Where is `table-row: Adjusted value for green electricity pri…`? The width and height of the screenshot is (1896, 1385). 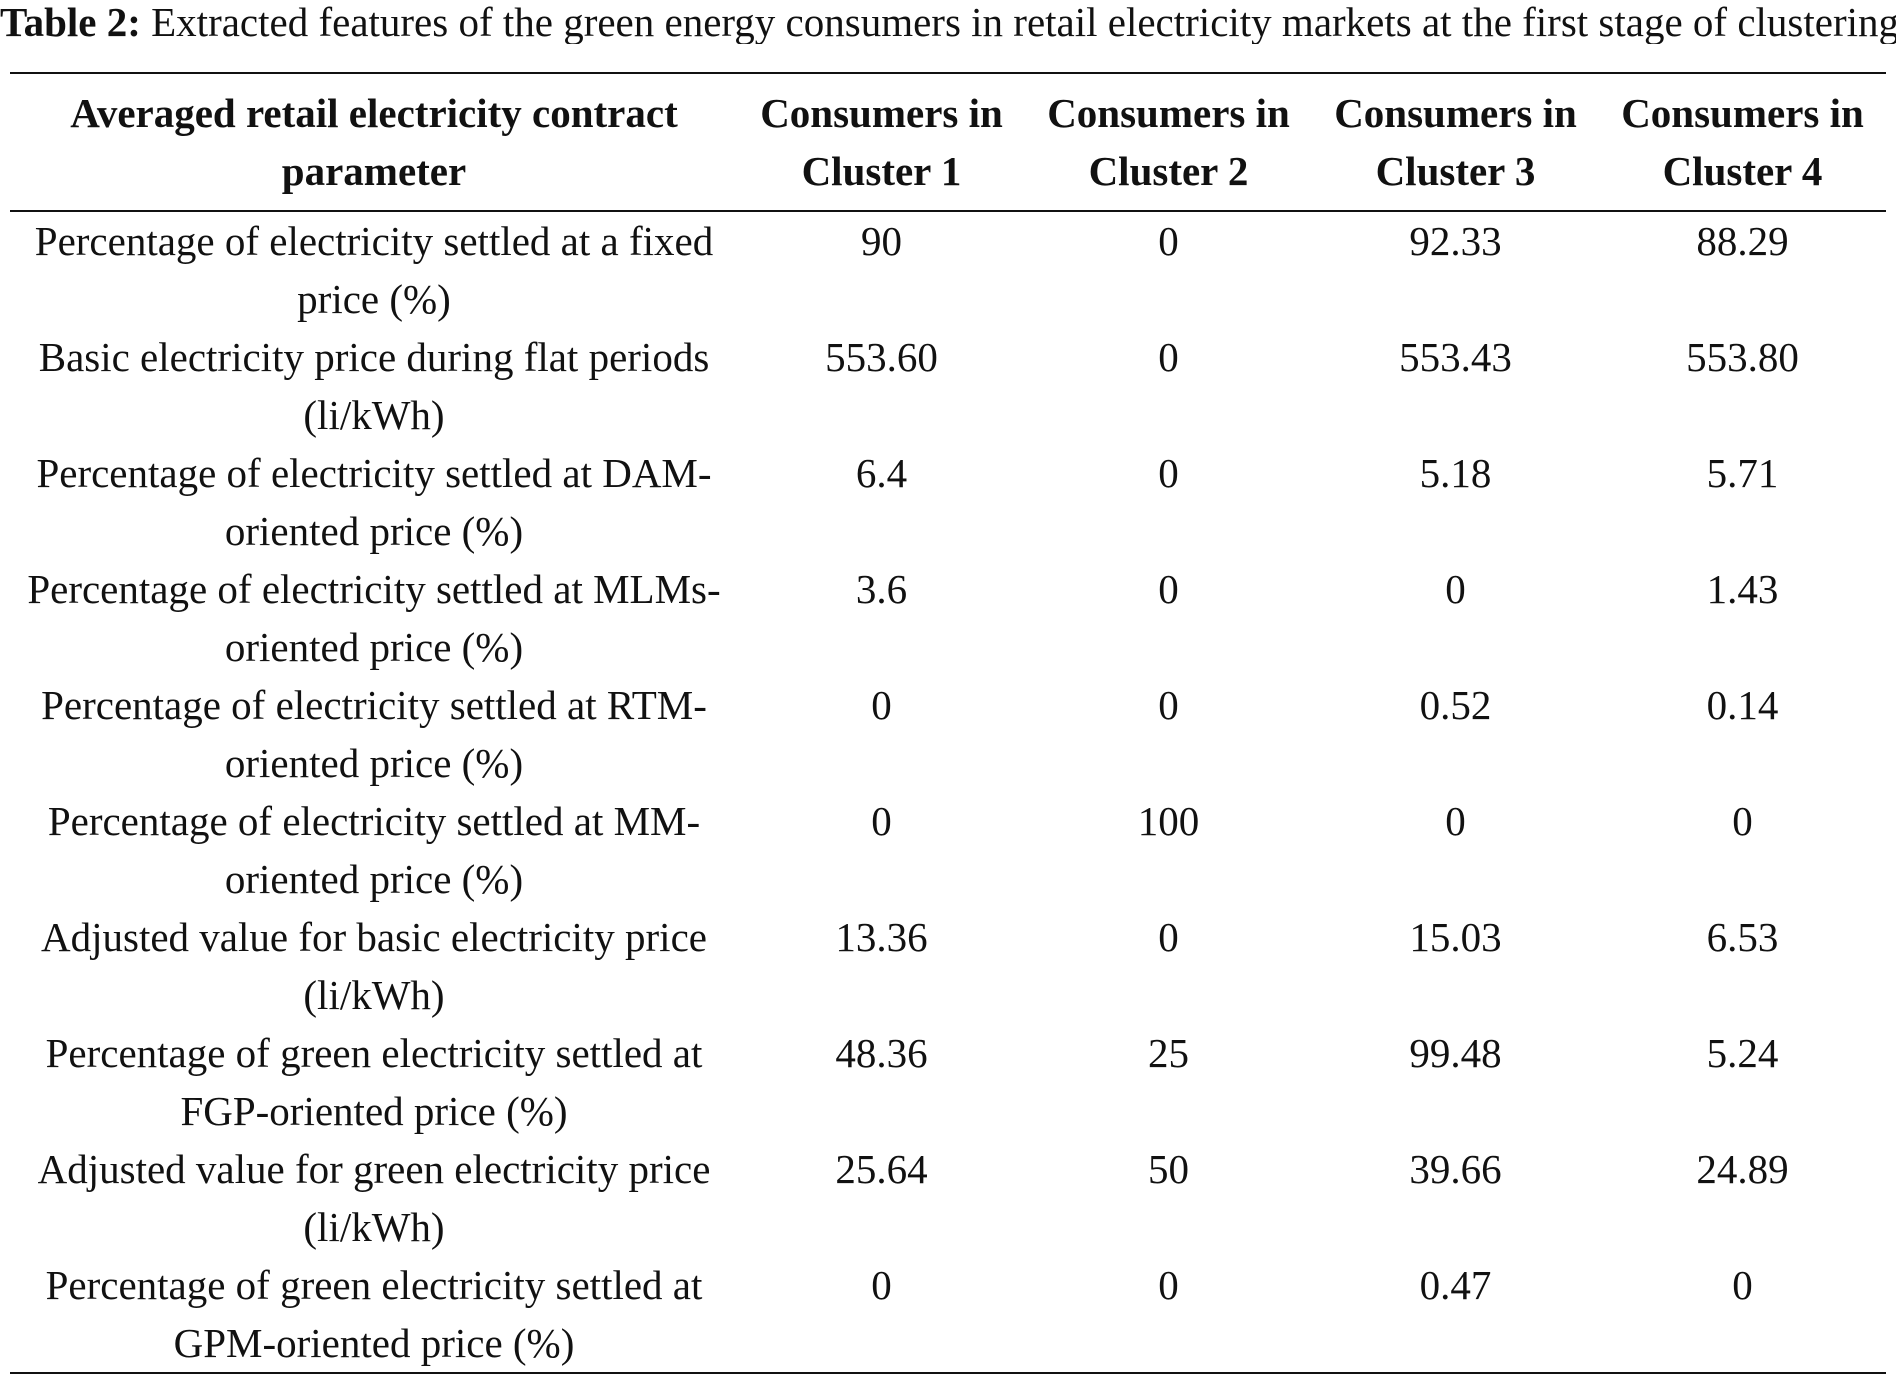
table-row: Adjusted value for green electricity pri… is located at coordinates (948, 1198).